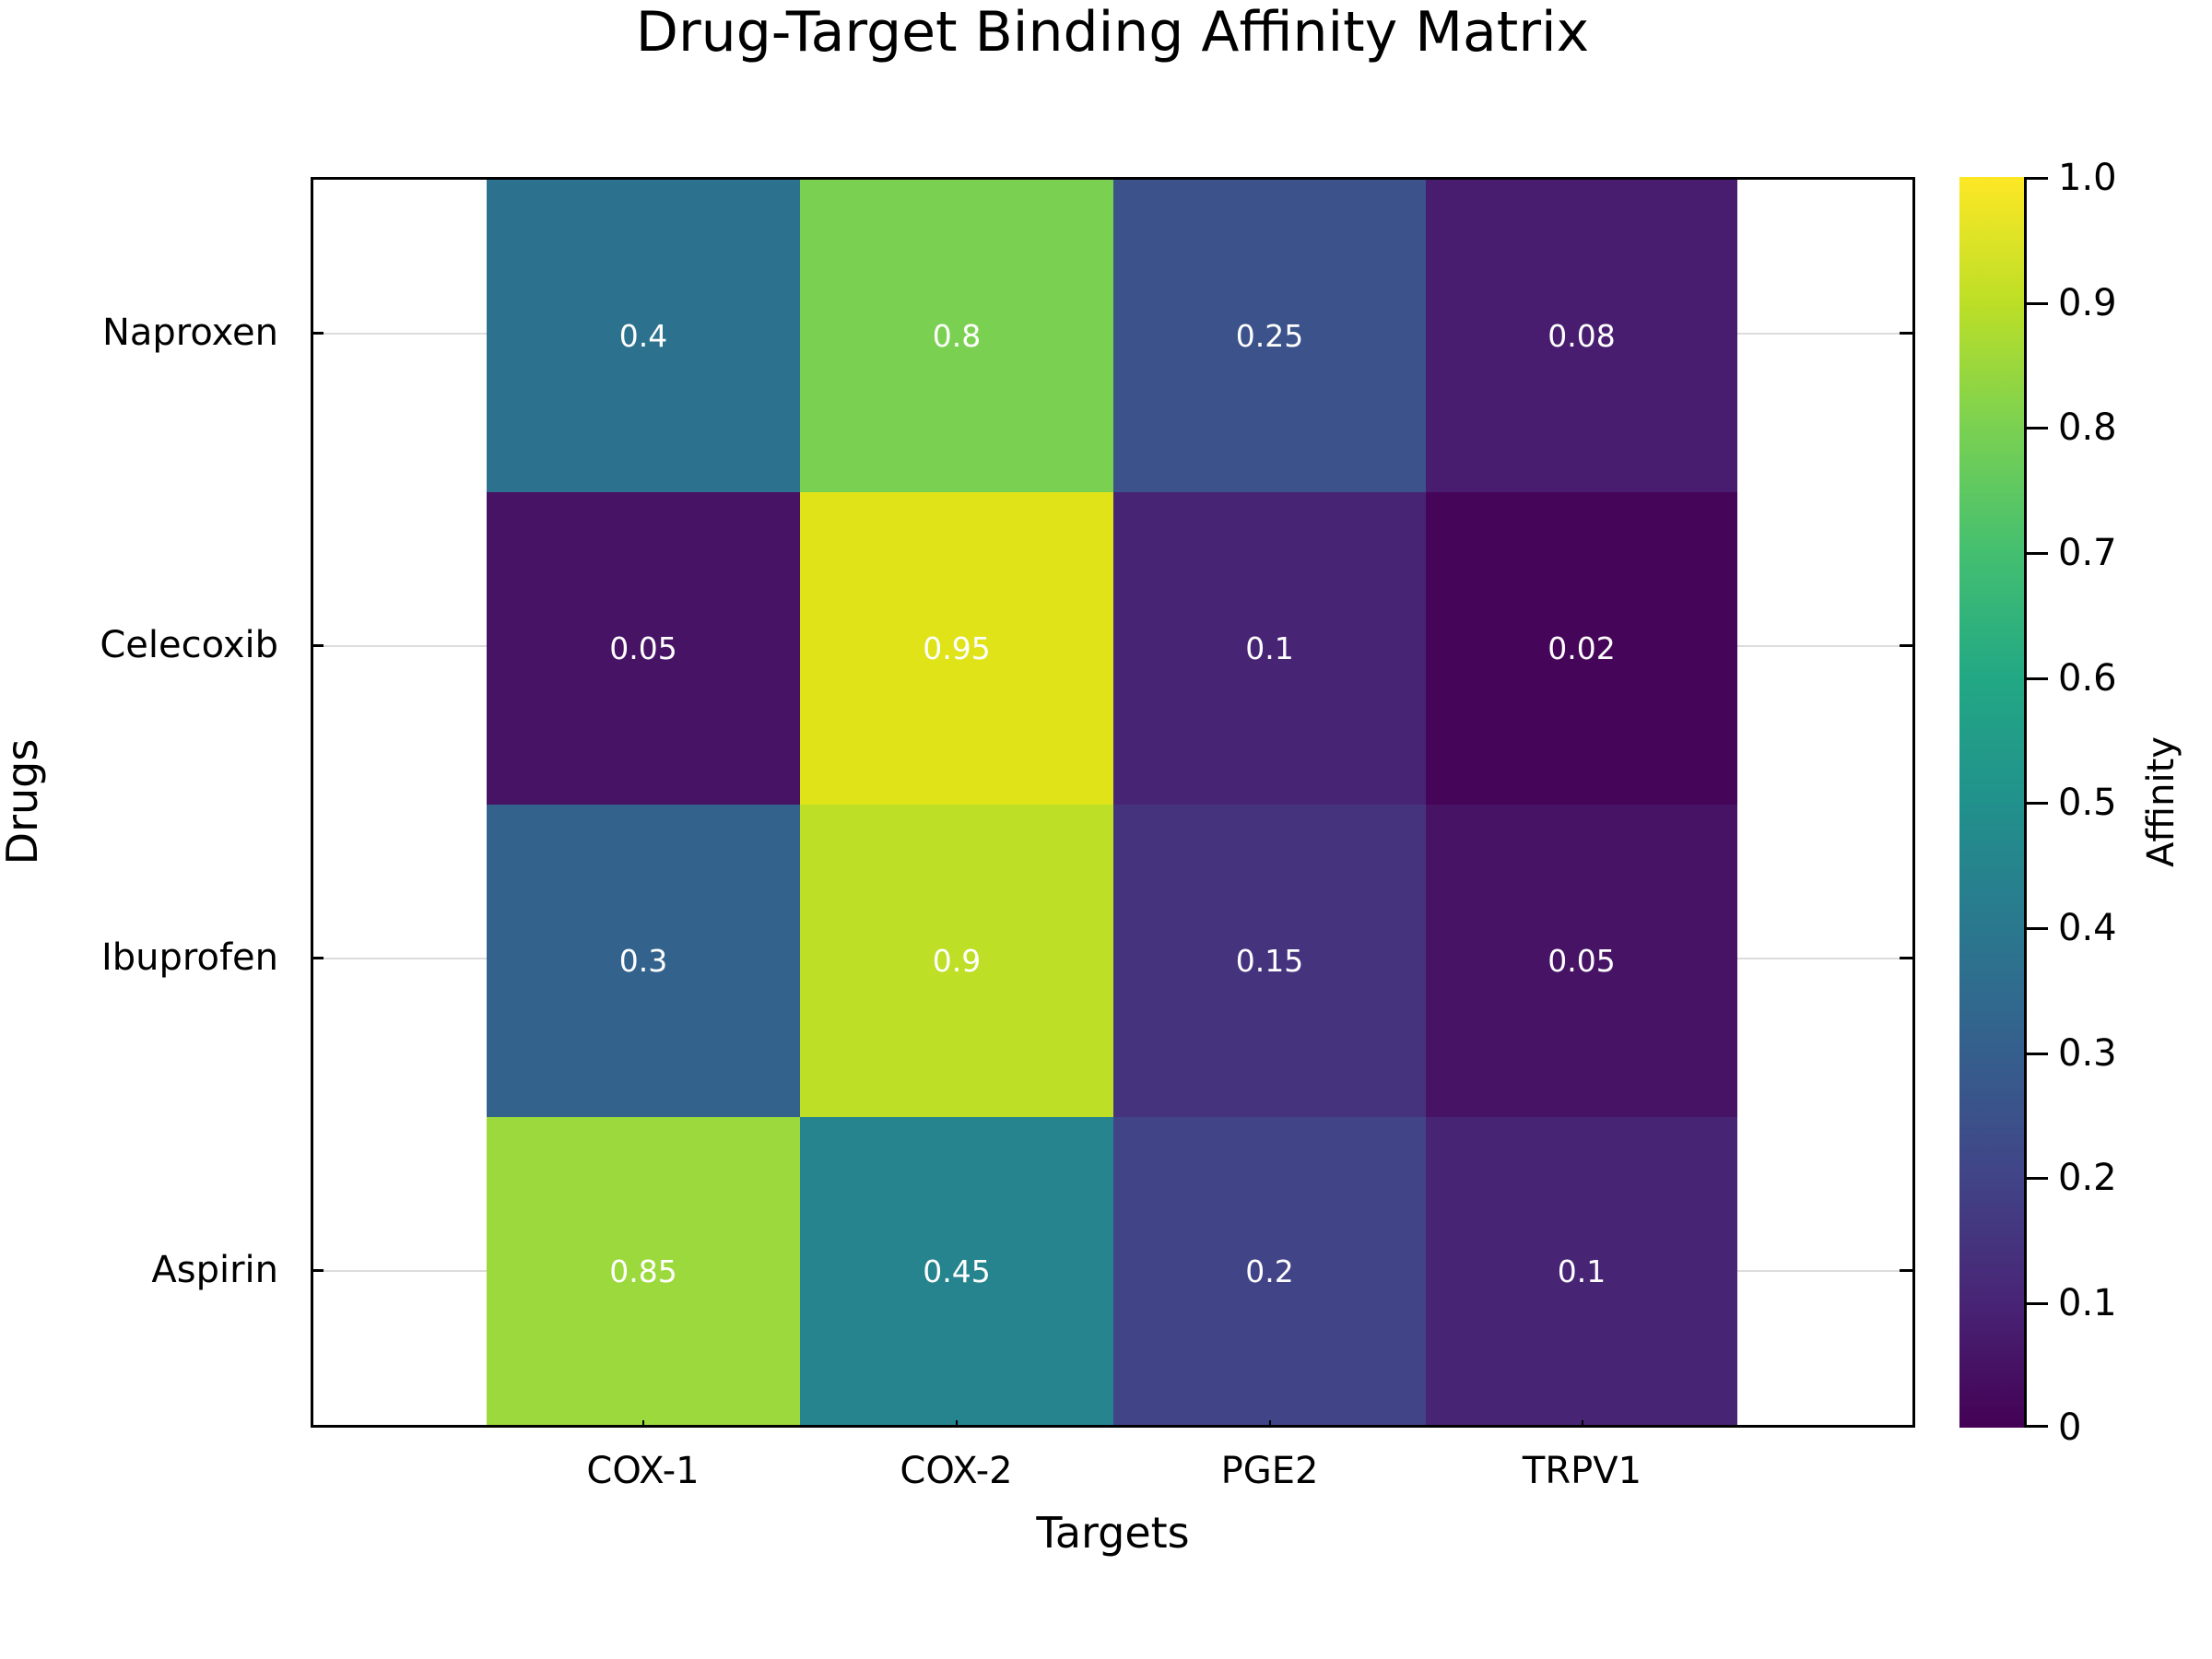  I want to click on colorbar-tick-label: 0.6, so click(2087, 678).